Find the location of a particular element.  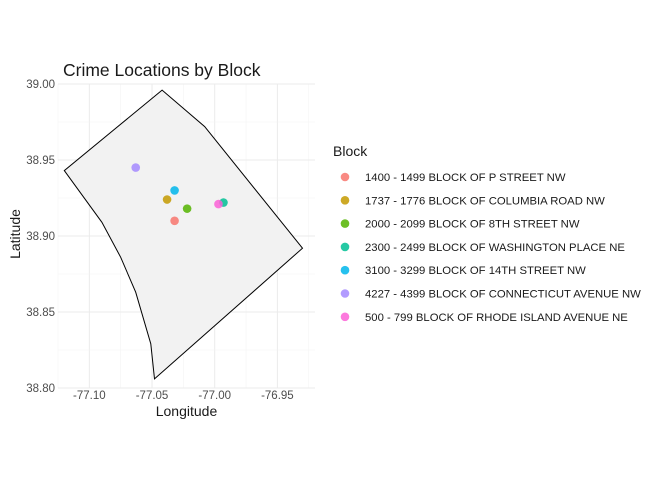

legend-label: 1400 - 1499 BLOCK OF P STREET NW is located at coordinates (465, 178).